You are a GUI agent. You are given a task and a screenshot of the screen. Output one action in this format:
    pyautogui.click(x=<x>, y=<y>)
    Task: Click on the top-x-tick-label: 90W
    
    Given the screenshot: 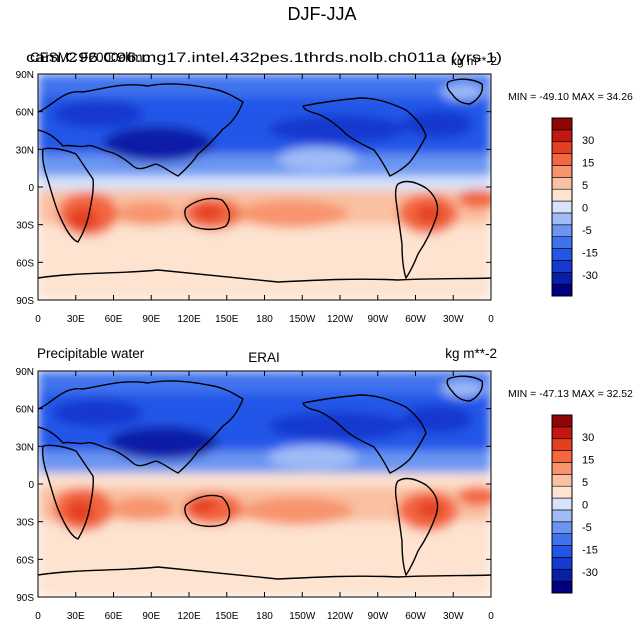 What is the action you would take?
    pyautogui.click(x=377, y=319)
    